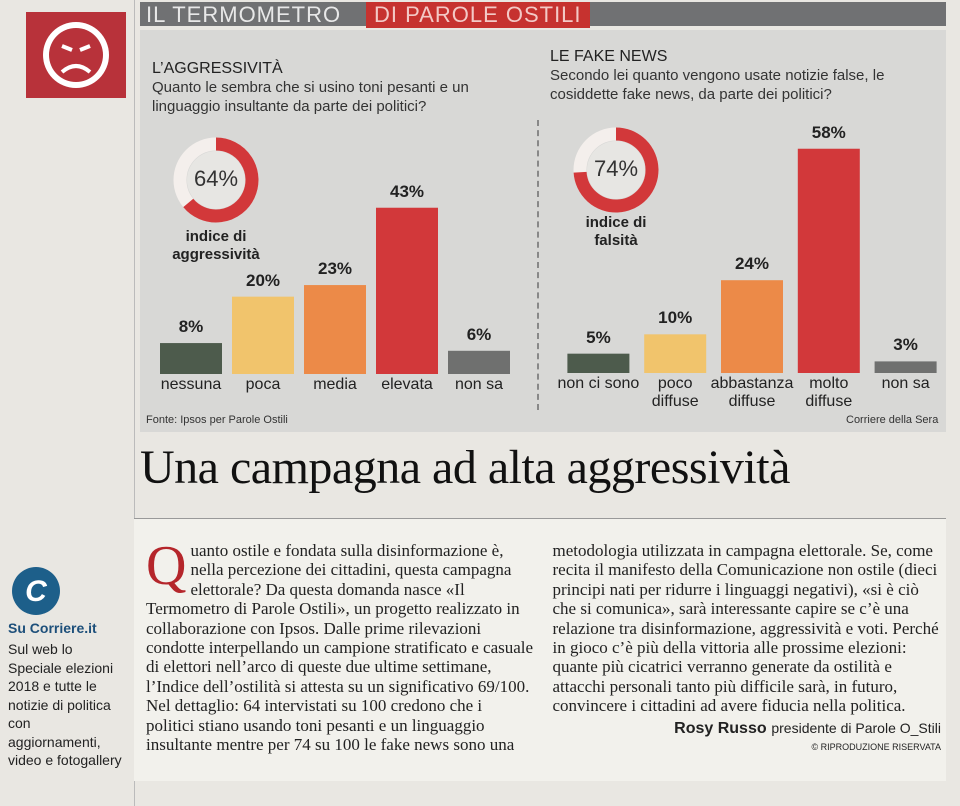  I want to click on category-label: molto diffuse, so click(829, 392).